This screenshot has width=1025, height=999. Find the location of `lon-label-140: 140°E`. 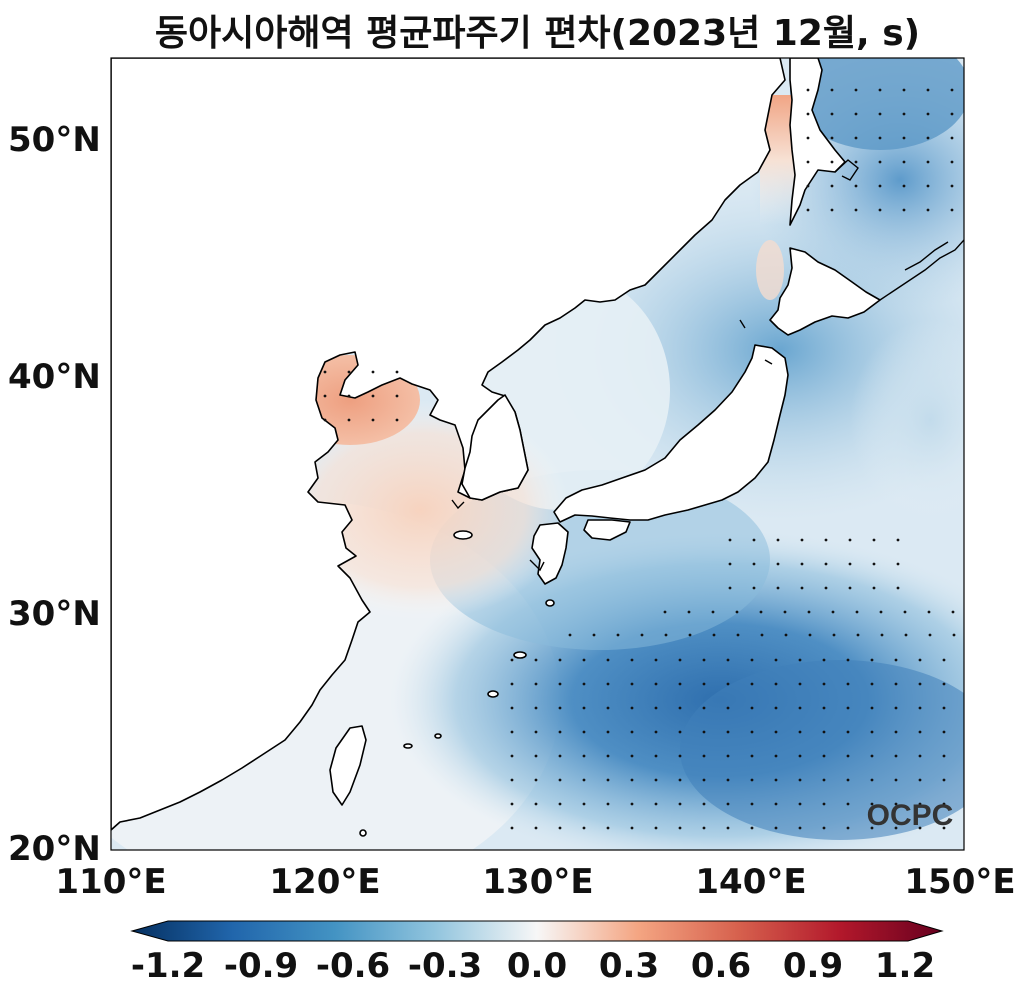

lon-label-140: 140°E is located at coordinates (751, 882).